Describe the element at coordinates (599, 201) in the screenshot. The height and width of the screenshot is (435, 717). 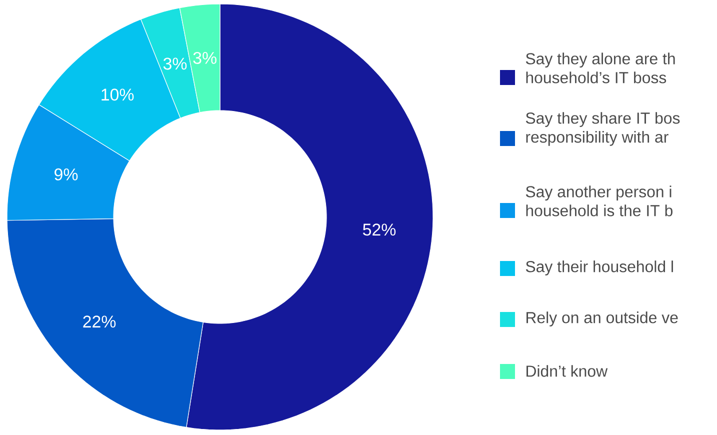
I see `legend-label: Say another person i household is the IT b` at that location.